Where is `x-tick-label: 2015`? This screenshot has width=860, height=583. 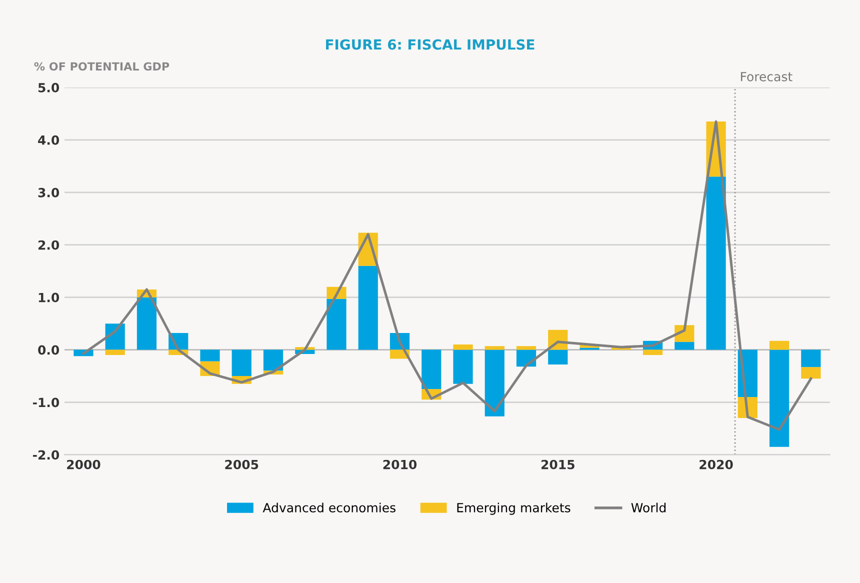
x-tick-label: 2015 is located at coordinates (557, 465).